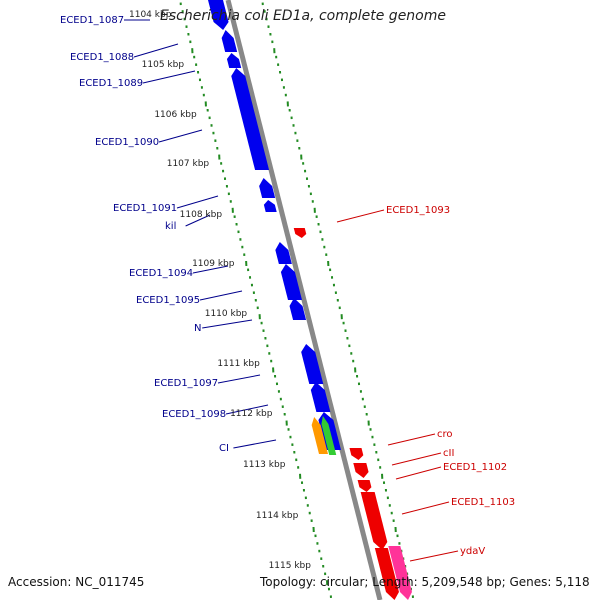 The width and height of the screenshot is (600, 600). I want to click on ruler-label: 1113 kbp, so click(264, 465).